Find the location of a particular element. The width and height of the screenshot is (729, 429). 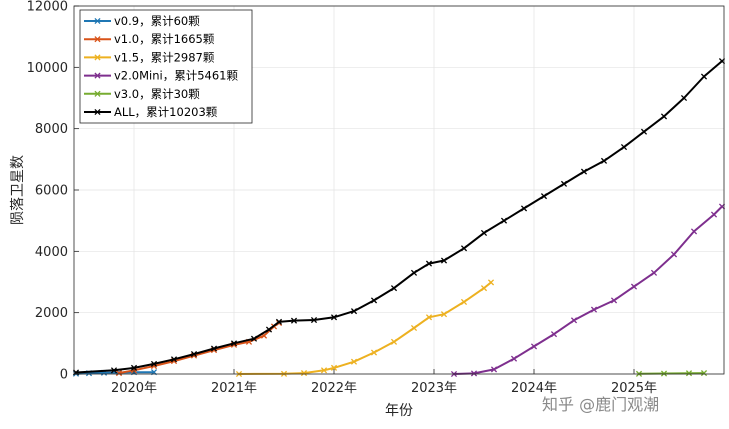

legend-label: ALL，累计10203颗 is located at coordinates (166, 112).